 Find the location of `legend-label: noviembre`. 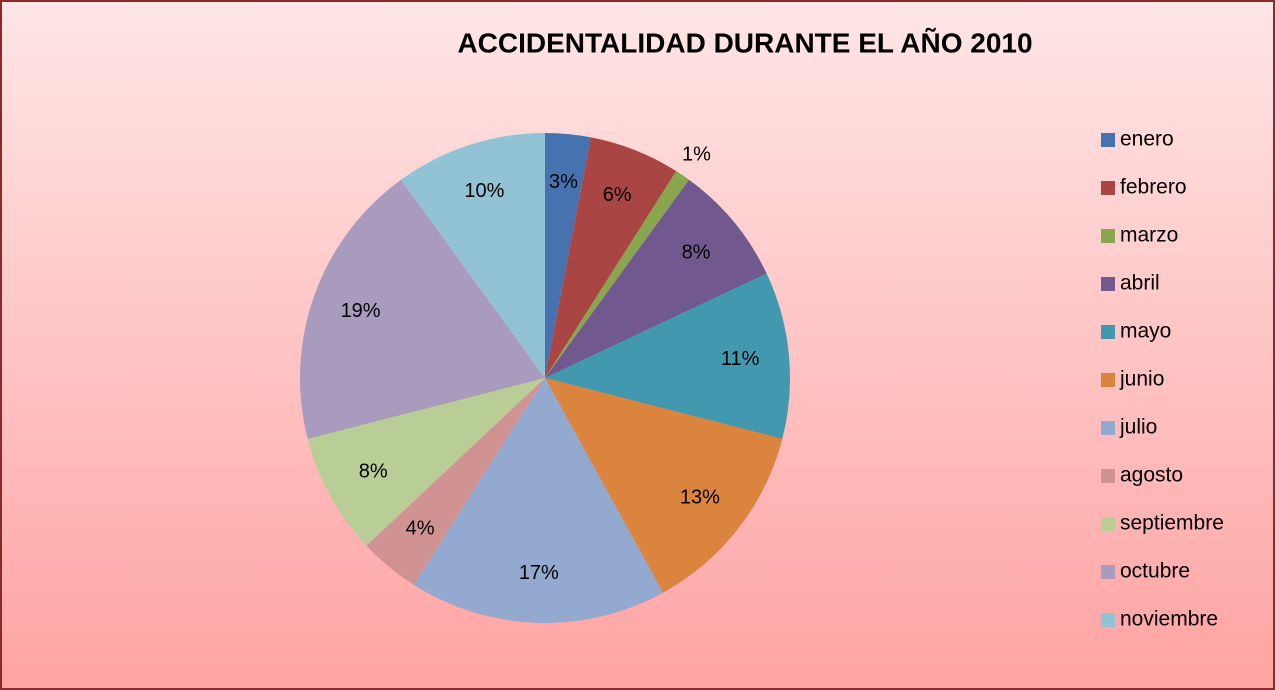

legend-label: noviembre is located at coordinates (1169, 619).